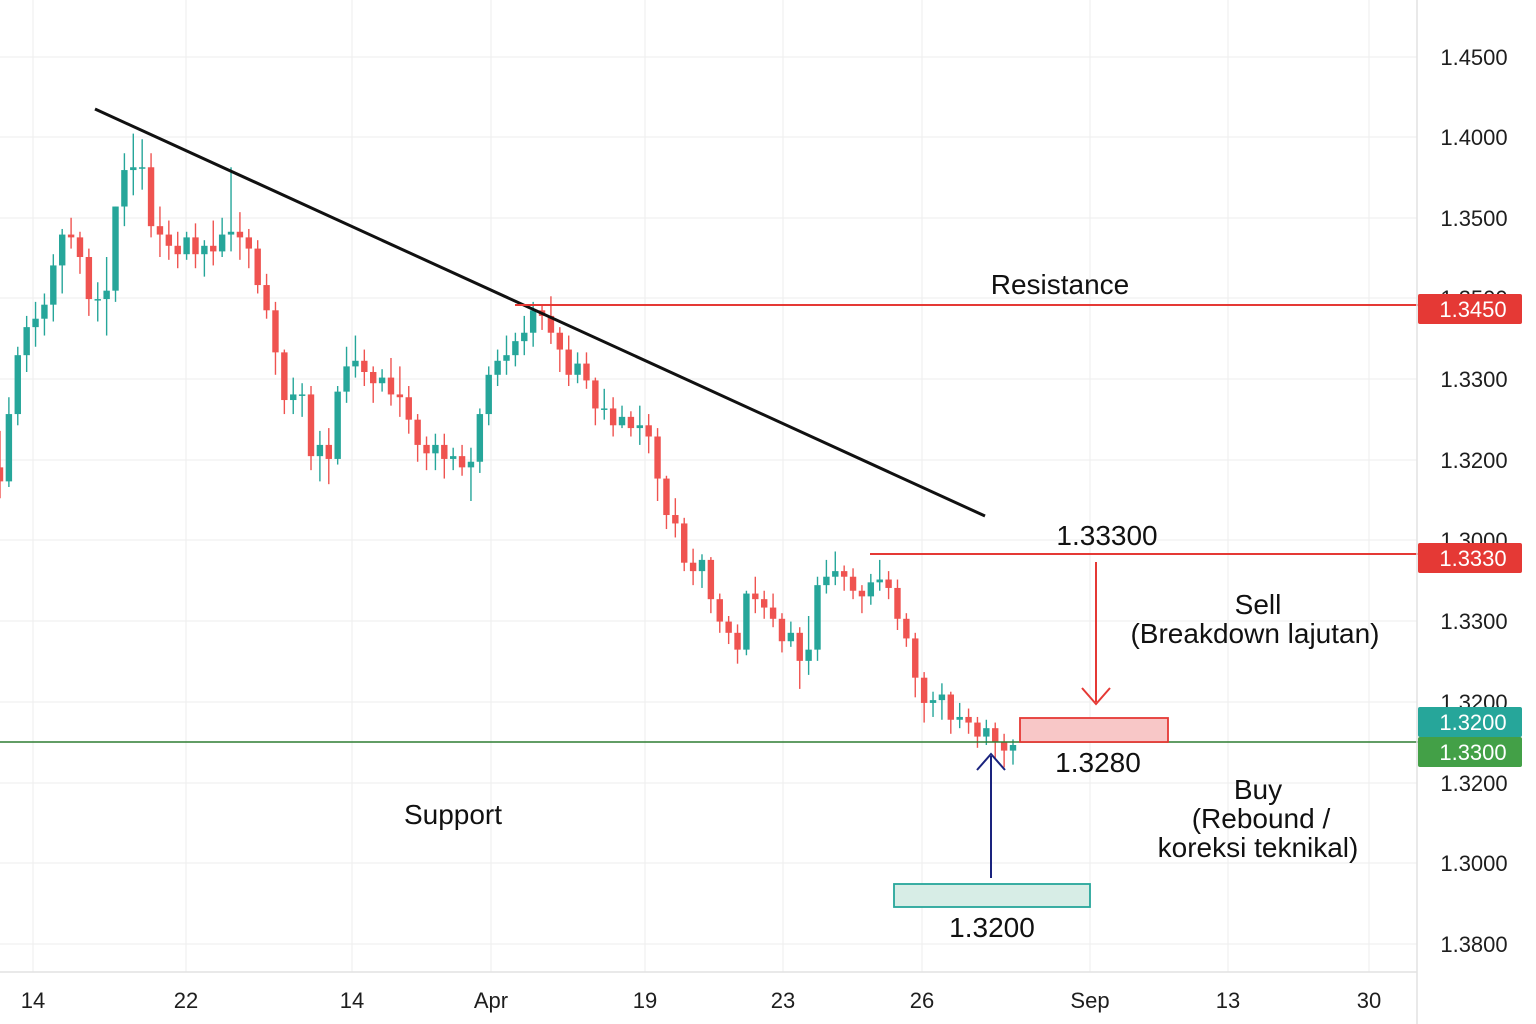 This screenshot has height=1024, width=1536. What do you see at coordinates (1258, 604) in the screenshot?
I see `sell-title: Sell` at bounding box center [1258, 604].